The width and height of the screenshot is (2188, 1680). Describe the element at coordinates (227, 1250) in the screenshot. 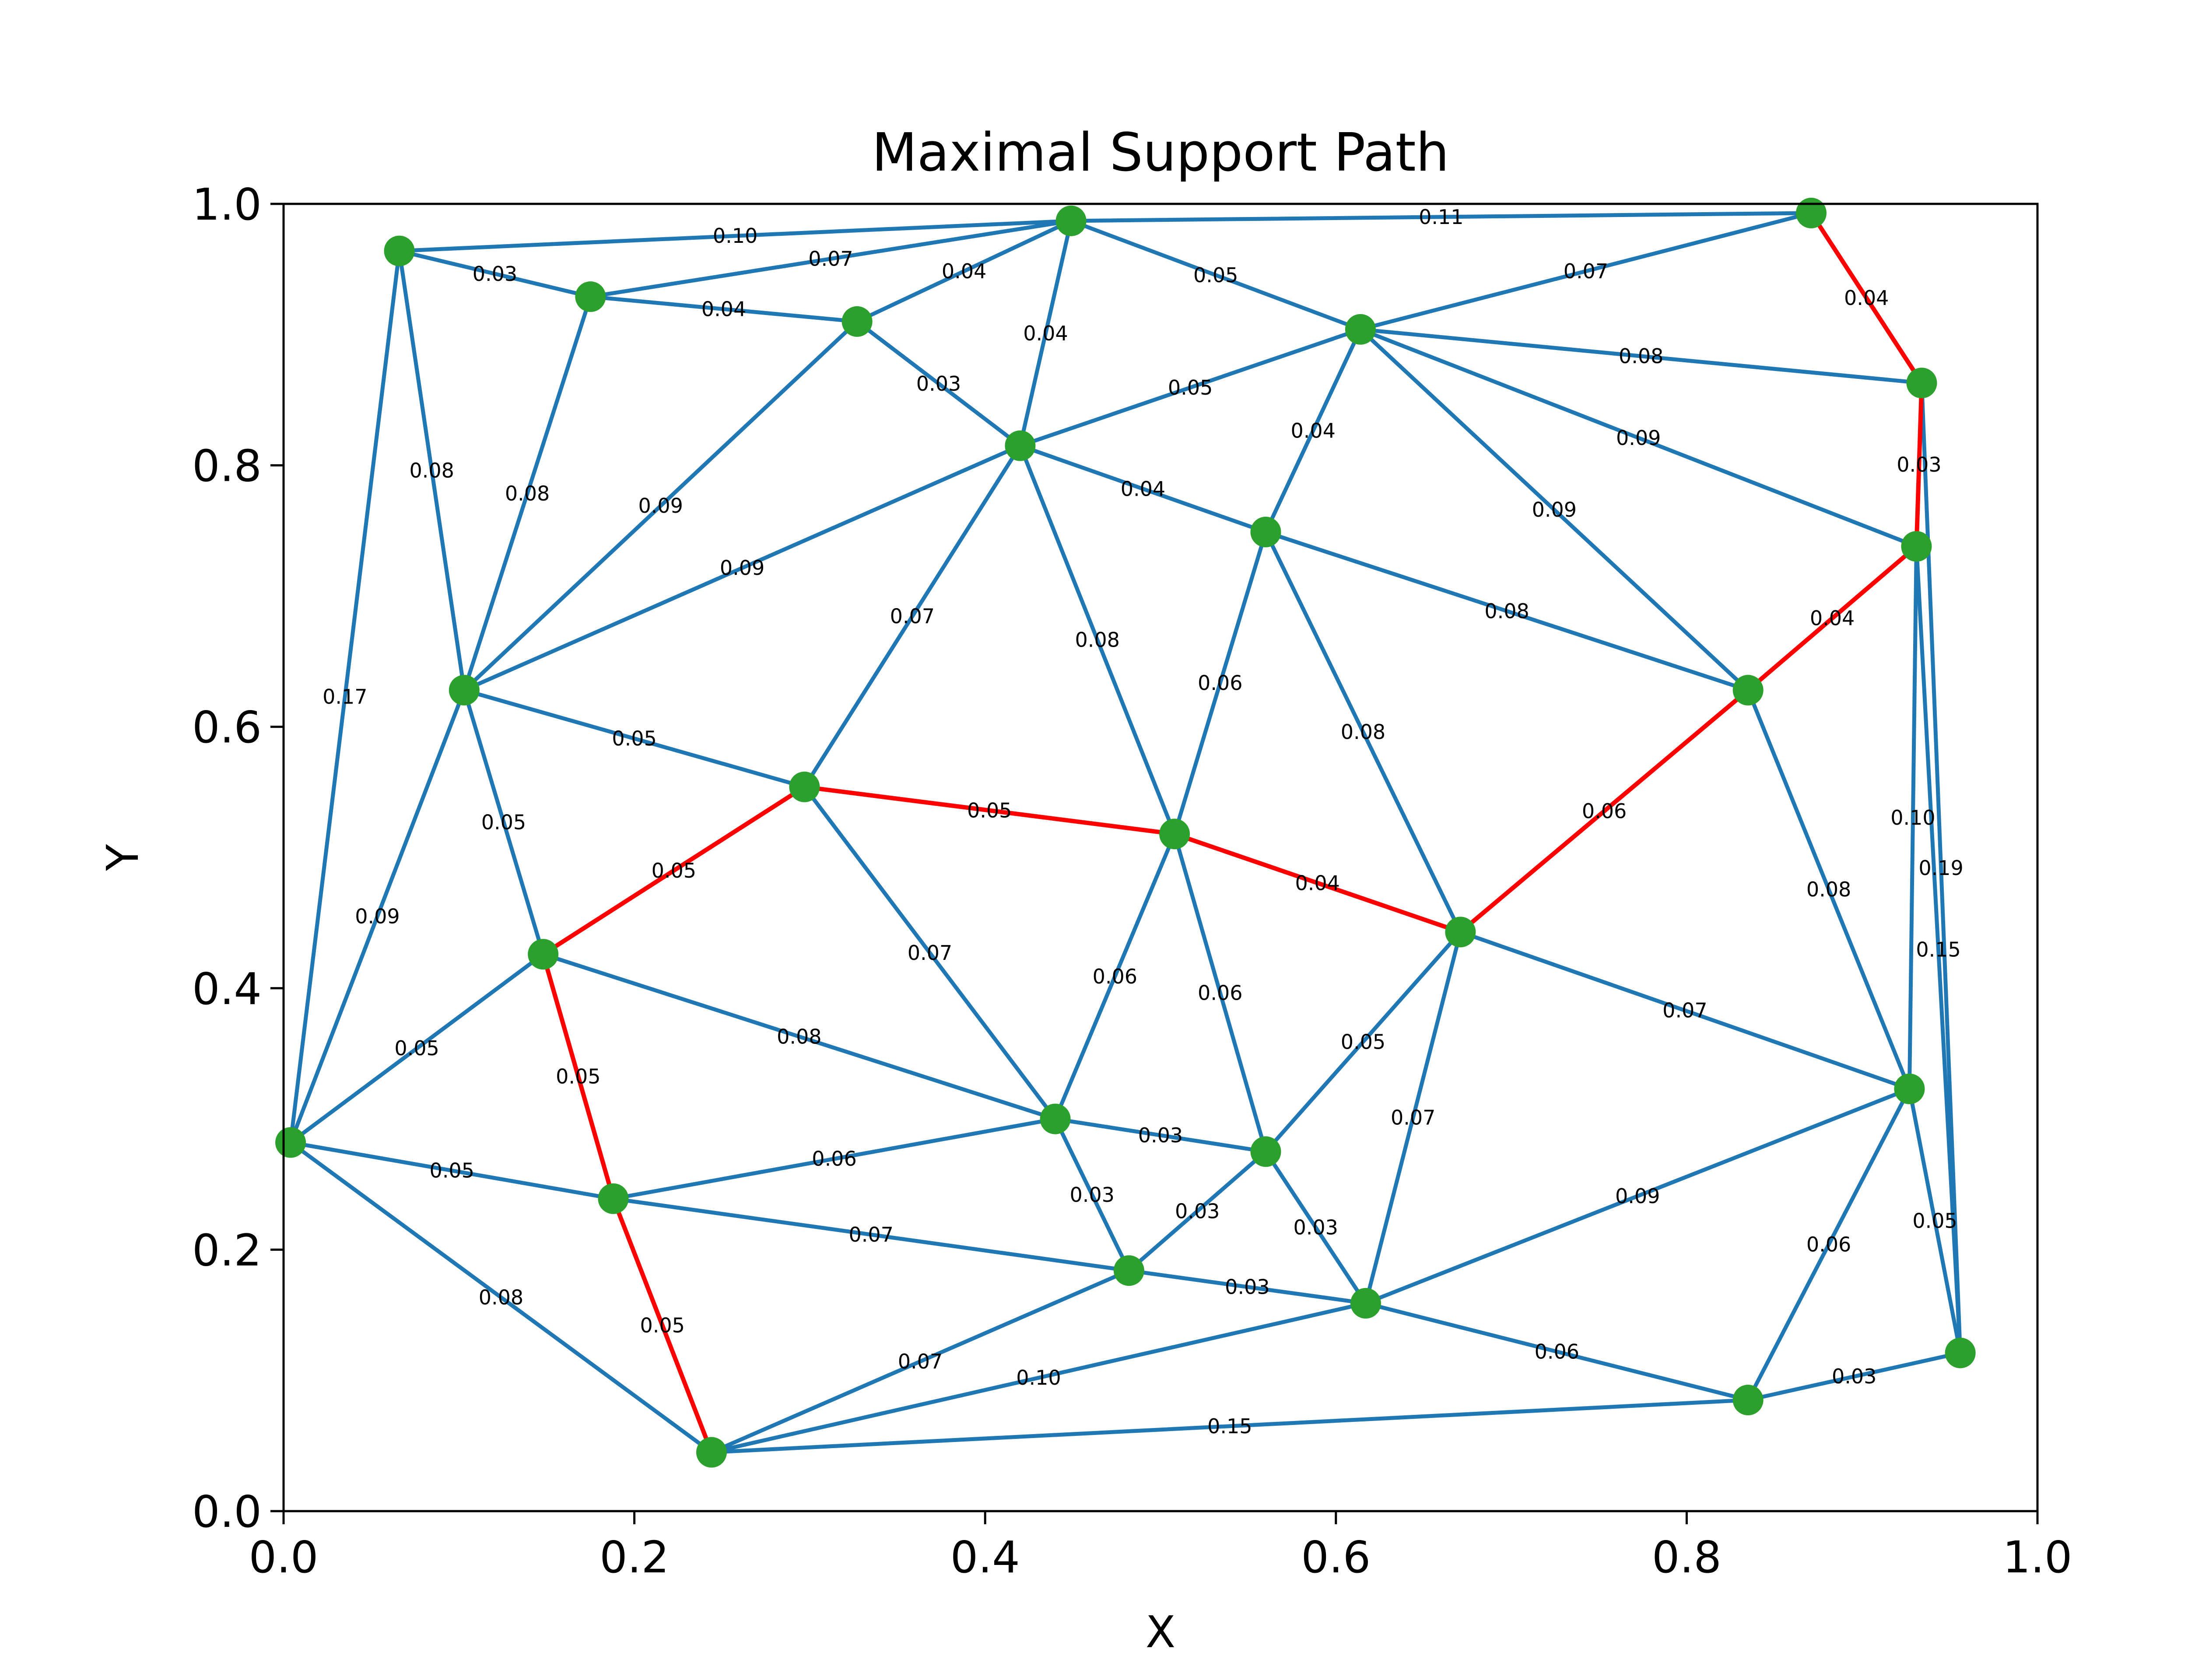

I see `y-tick-label: 0.2` at that location.